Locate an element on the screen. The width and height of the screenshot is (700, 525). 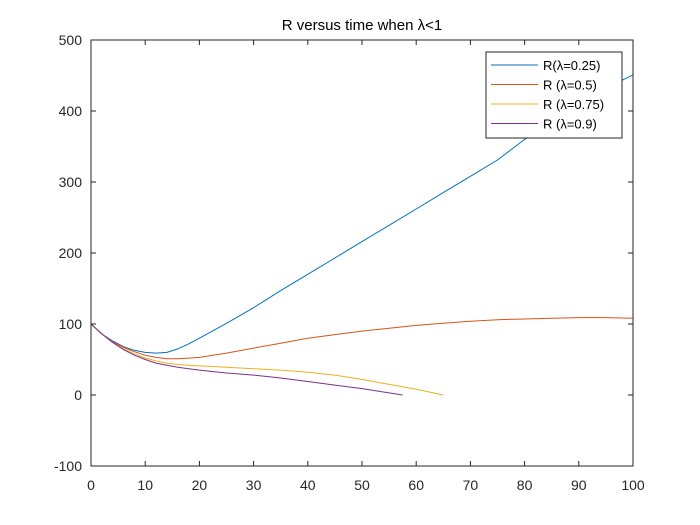
x-tick-label: 60 is located at coordinates (416, 485).